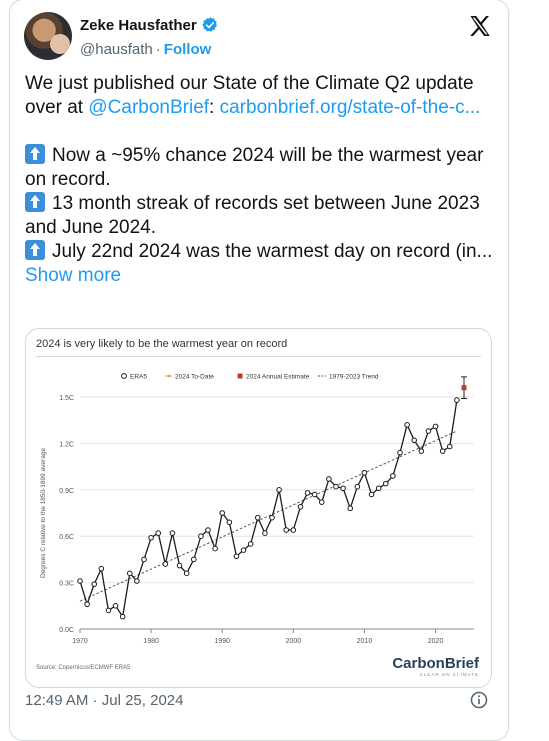  I want to click on y-tick-label: 0.6C, so click(66, 537).